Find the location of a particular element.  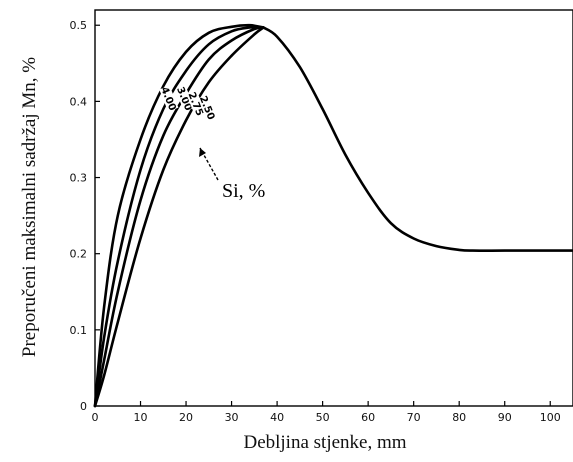

x-tick-label: 70 is located at coordinates (414, 417).